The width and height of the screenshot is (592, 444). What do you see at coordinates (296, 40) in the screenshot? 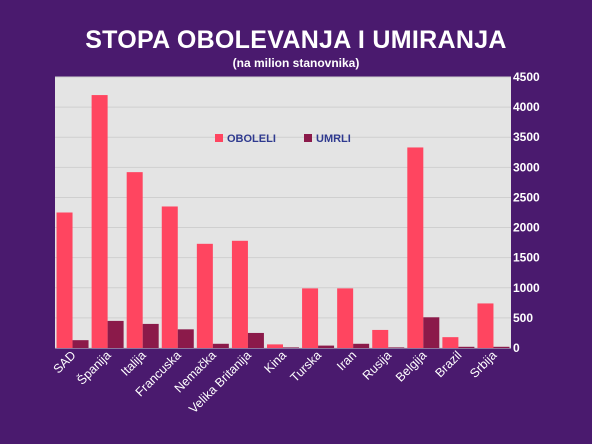
I see `chart-title: STOPA OBOLEVANJA I UMIRANJA` at bounding box center [296, 40].